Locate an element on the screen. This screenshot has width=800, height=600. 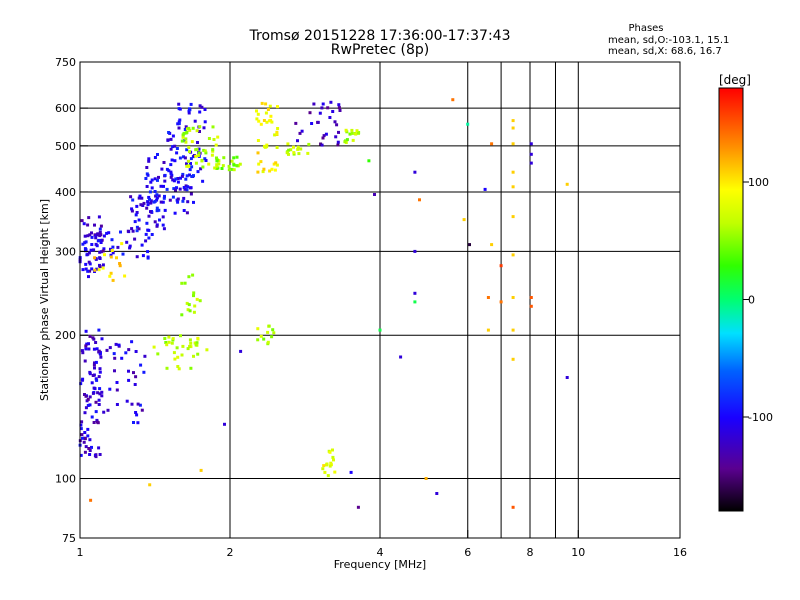
chart-subtitle: RwPretec (8p) is located at coordinates (380, 50).